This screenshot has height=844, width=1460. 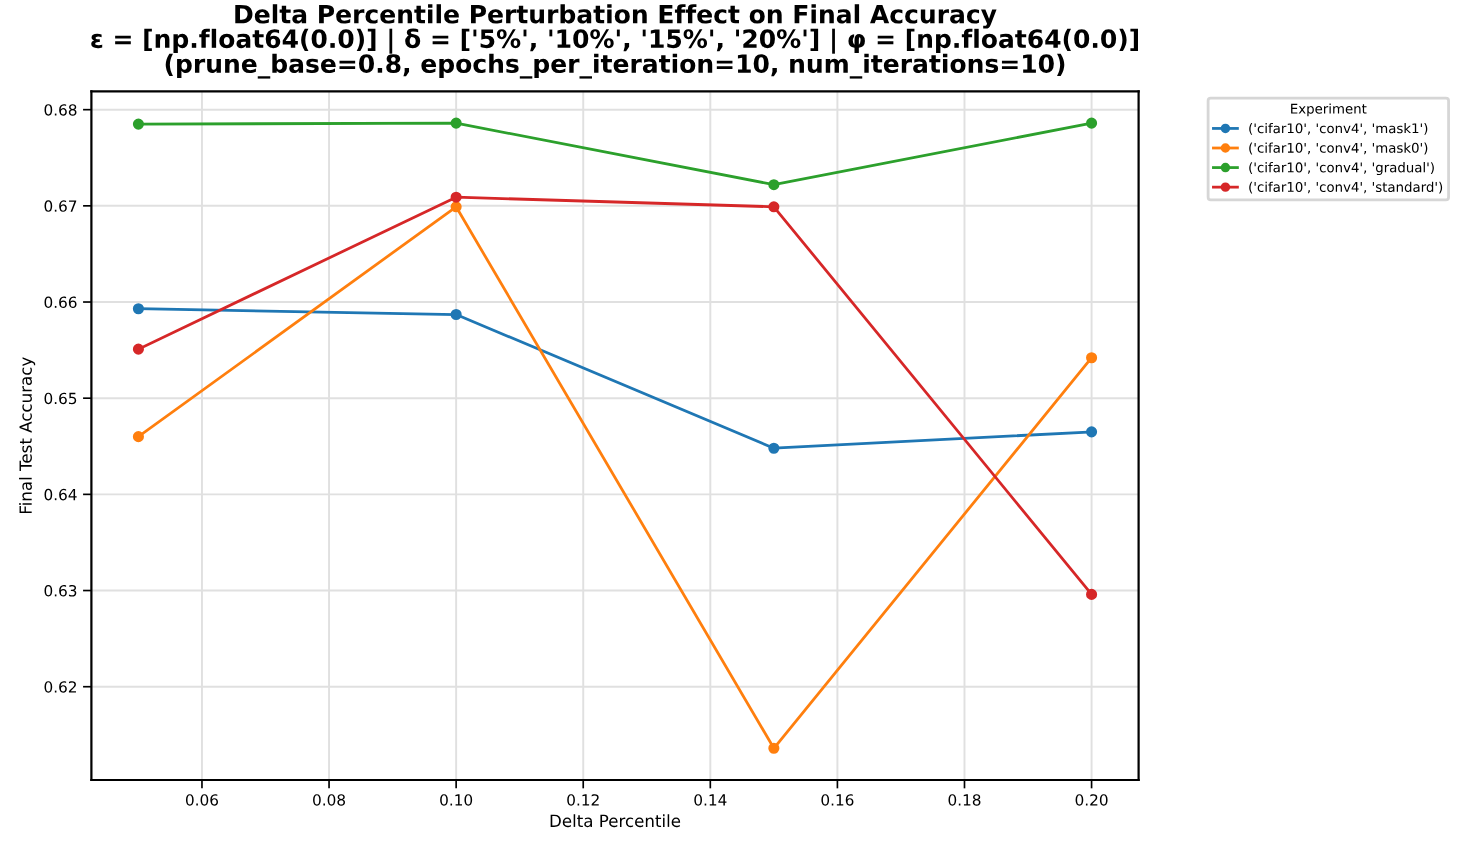 What do you see at coordinates (615, 821) in the screenshot?
I see `x-axis-title: Delta Percentile` at bounding box center [615, 821].